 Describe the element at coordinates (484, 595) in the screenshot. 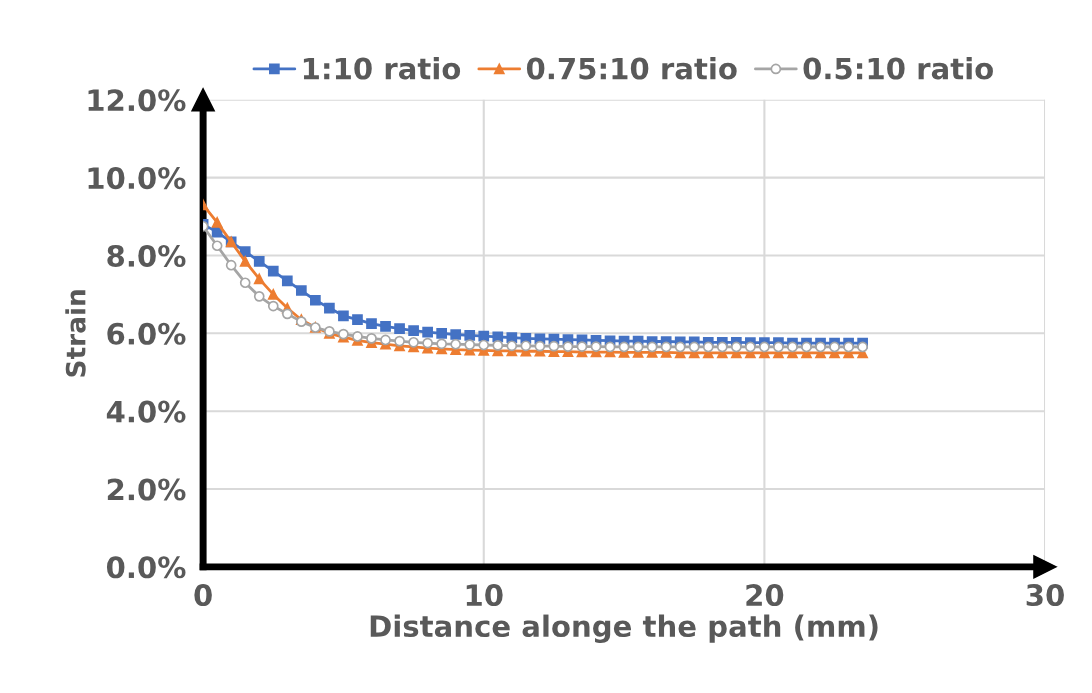

I see `x-tick-label: 10` at that location.